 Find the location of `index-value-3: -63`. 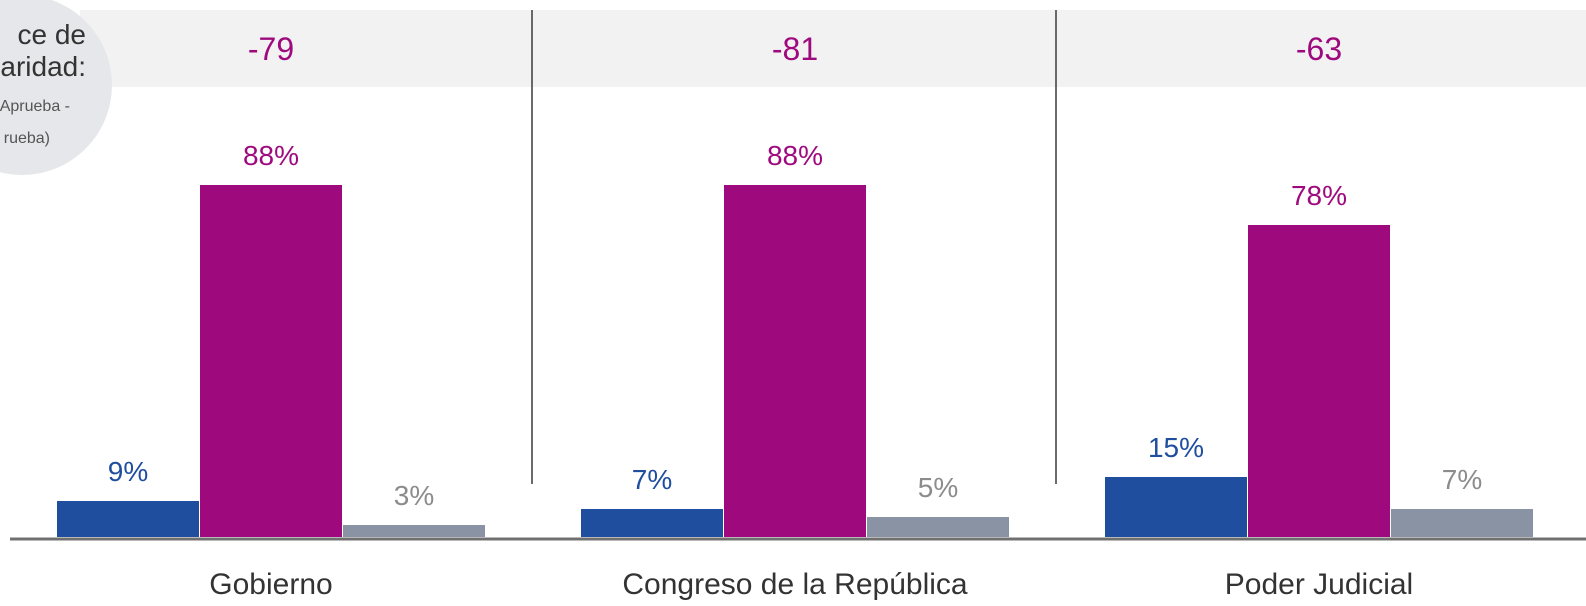

index-value-3: -63 is located at coordinates (1319, 49).